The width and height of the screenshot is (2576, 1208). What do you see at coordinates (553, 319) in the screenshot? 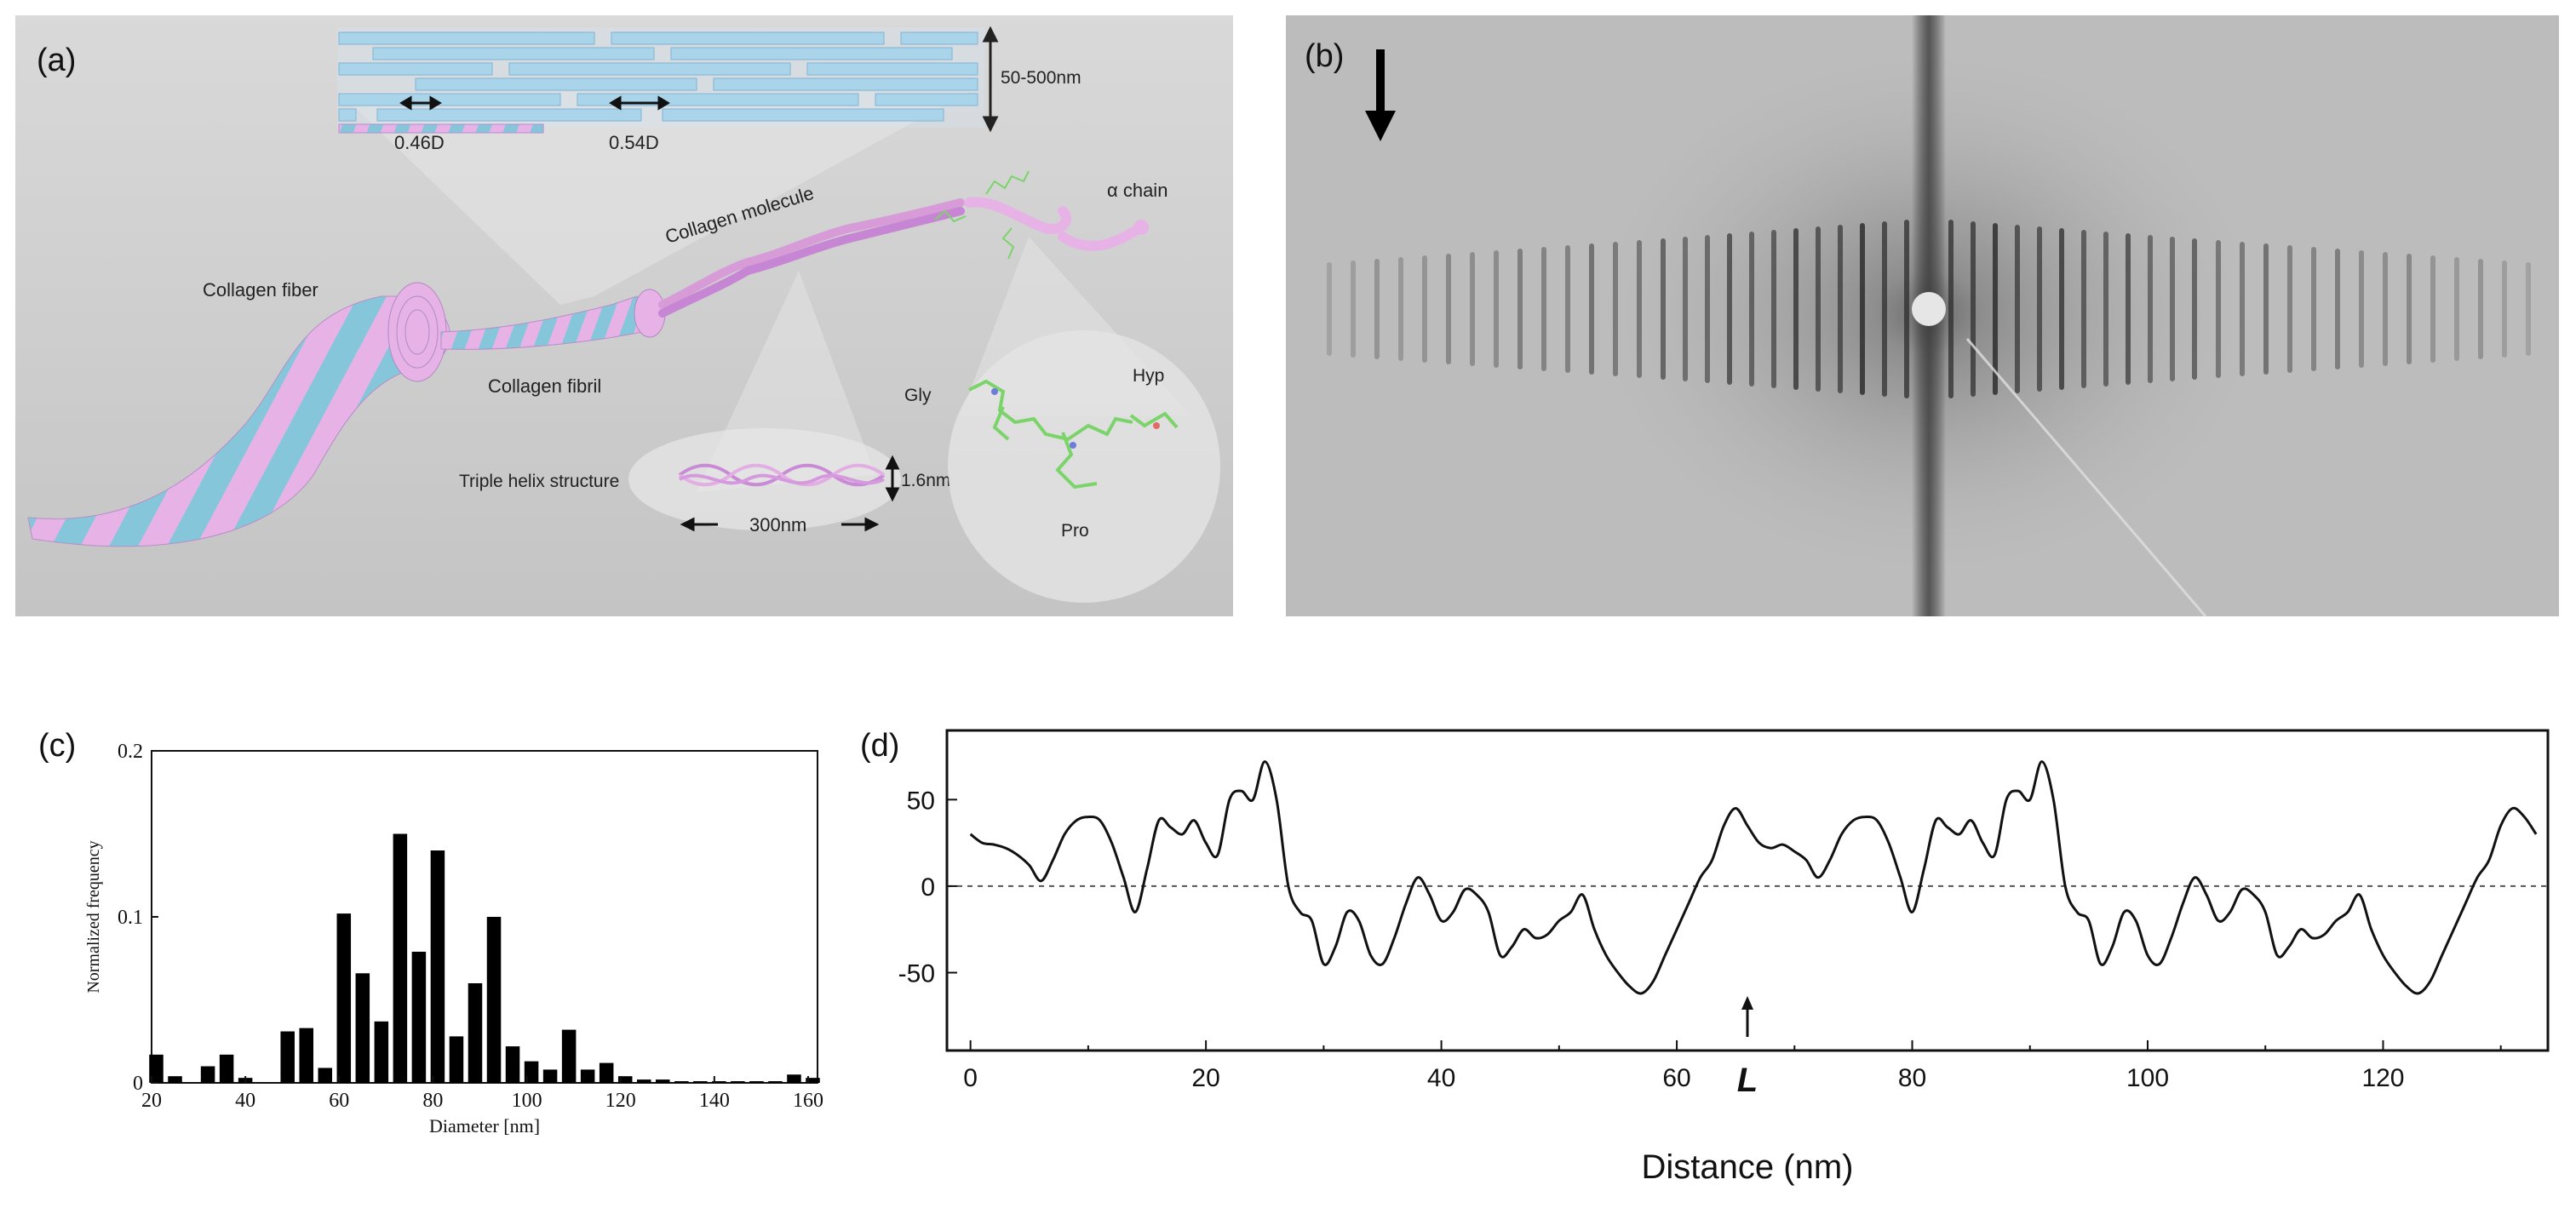
I see `collagen-fibril-shape` at bounding box center [553, 319].